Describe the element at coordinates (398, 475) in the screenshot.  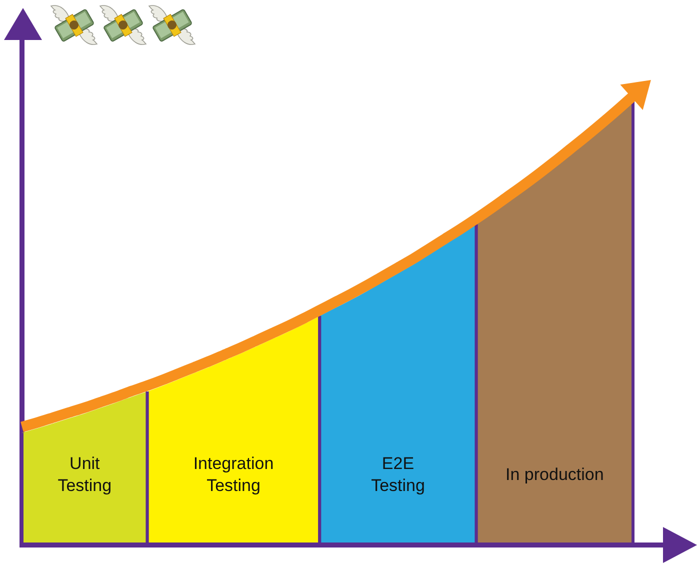
I see `series-label: E2E Testing` at that location.